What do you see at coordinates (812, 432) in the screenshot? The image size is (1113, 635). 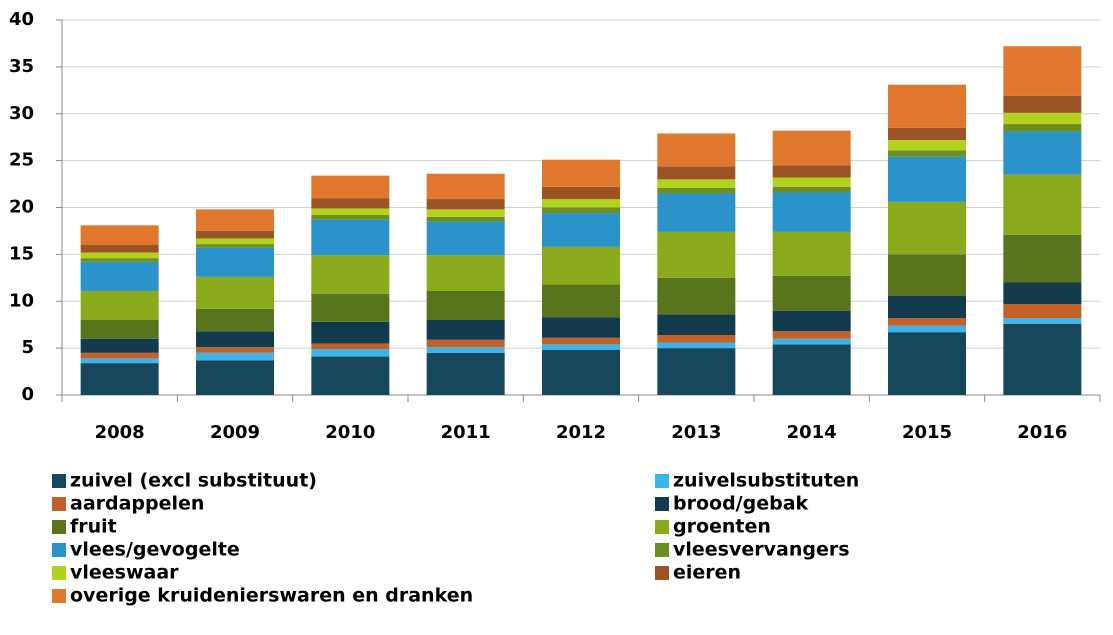 I see `x-tick-label: 2014` at bounding box center [812, 432].